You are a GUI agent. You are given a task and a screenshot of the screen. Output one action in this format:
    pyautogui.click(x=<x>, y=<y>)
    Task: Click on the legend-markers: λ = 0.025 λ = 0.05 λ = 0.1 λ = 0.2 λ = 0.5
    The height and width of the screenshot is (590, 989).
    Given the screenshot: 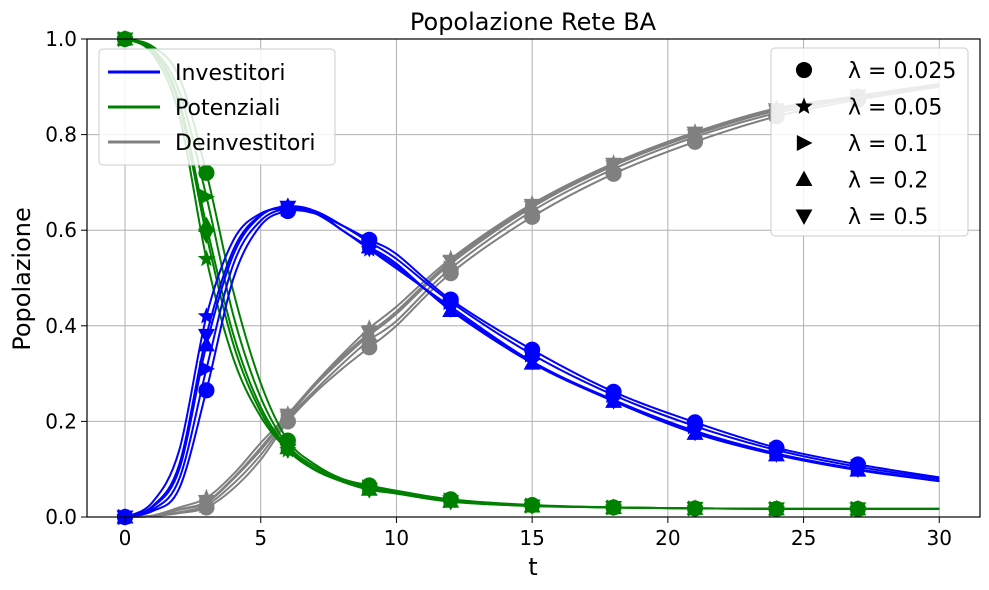 What is the action you would take?
    pyautogui.click(x=869, y=142)
    